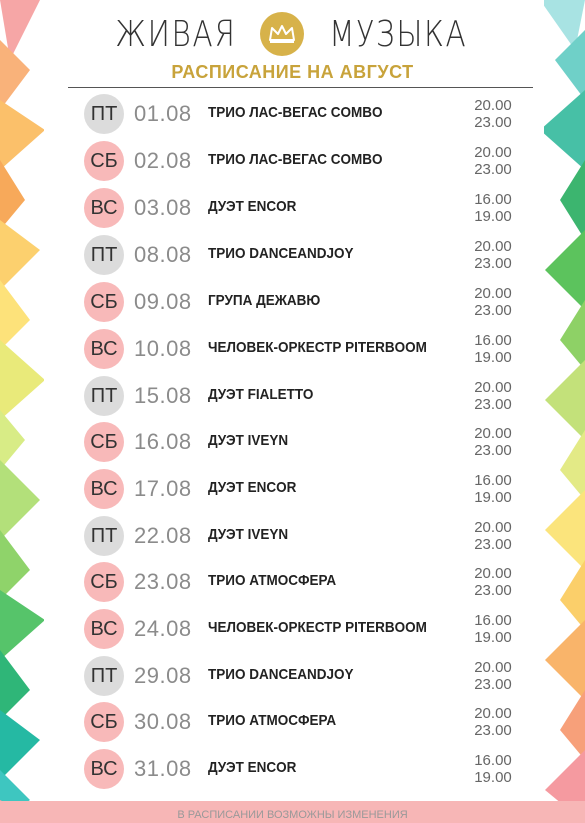  I want to click on schedule-row: ВС 17.08 ДУЭТ ENCOR 16.00 19.00, so click(292, 489).